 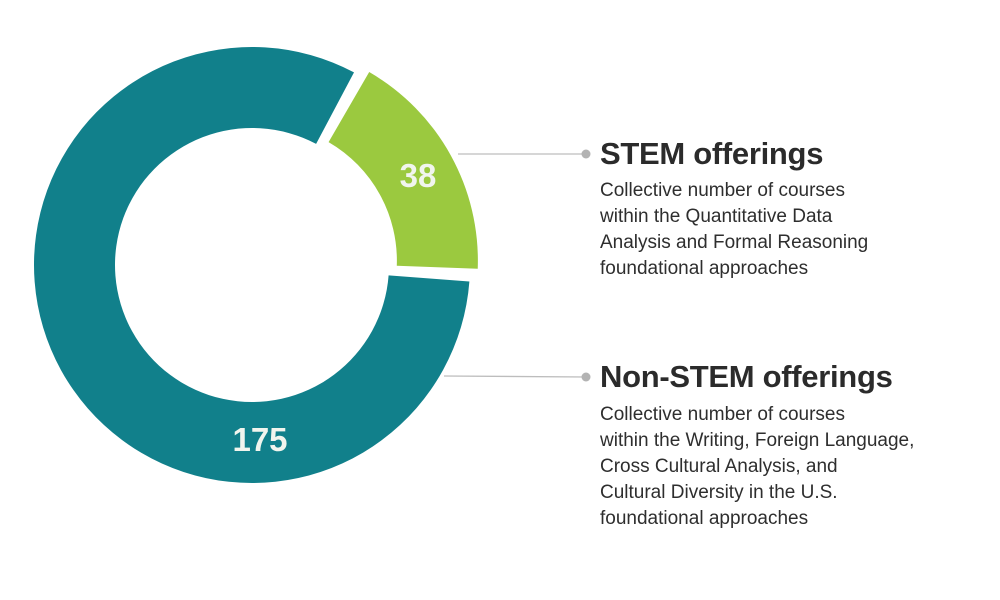 I want to click on leader-dot-stem-icon, so click(x=586, y=154).